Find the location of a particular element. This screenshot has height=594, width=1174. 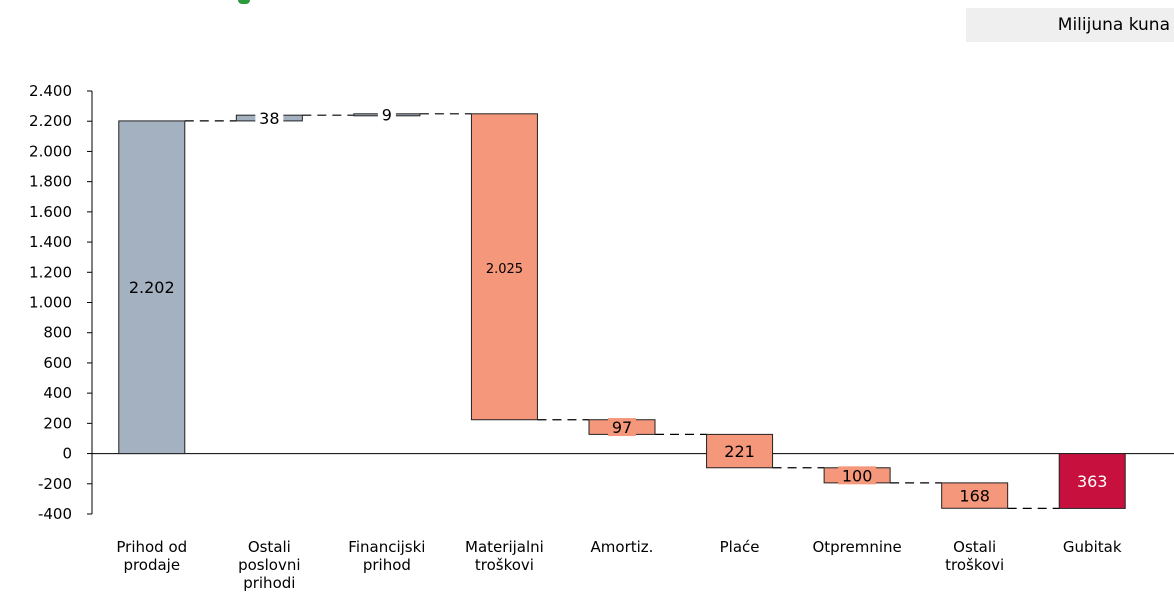

category-label: Materijalni troškovi is located at coordinates (504, 556).